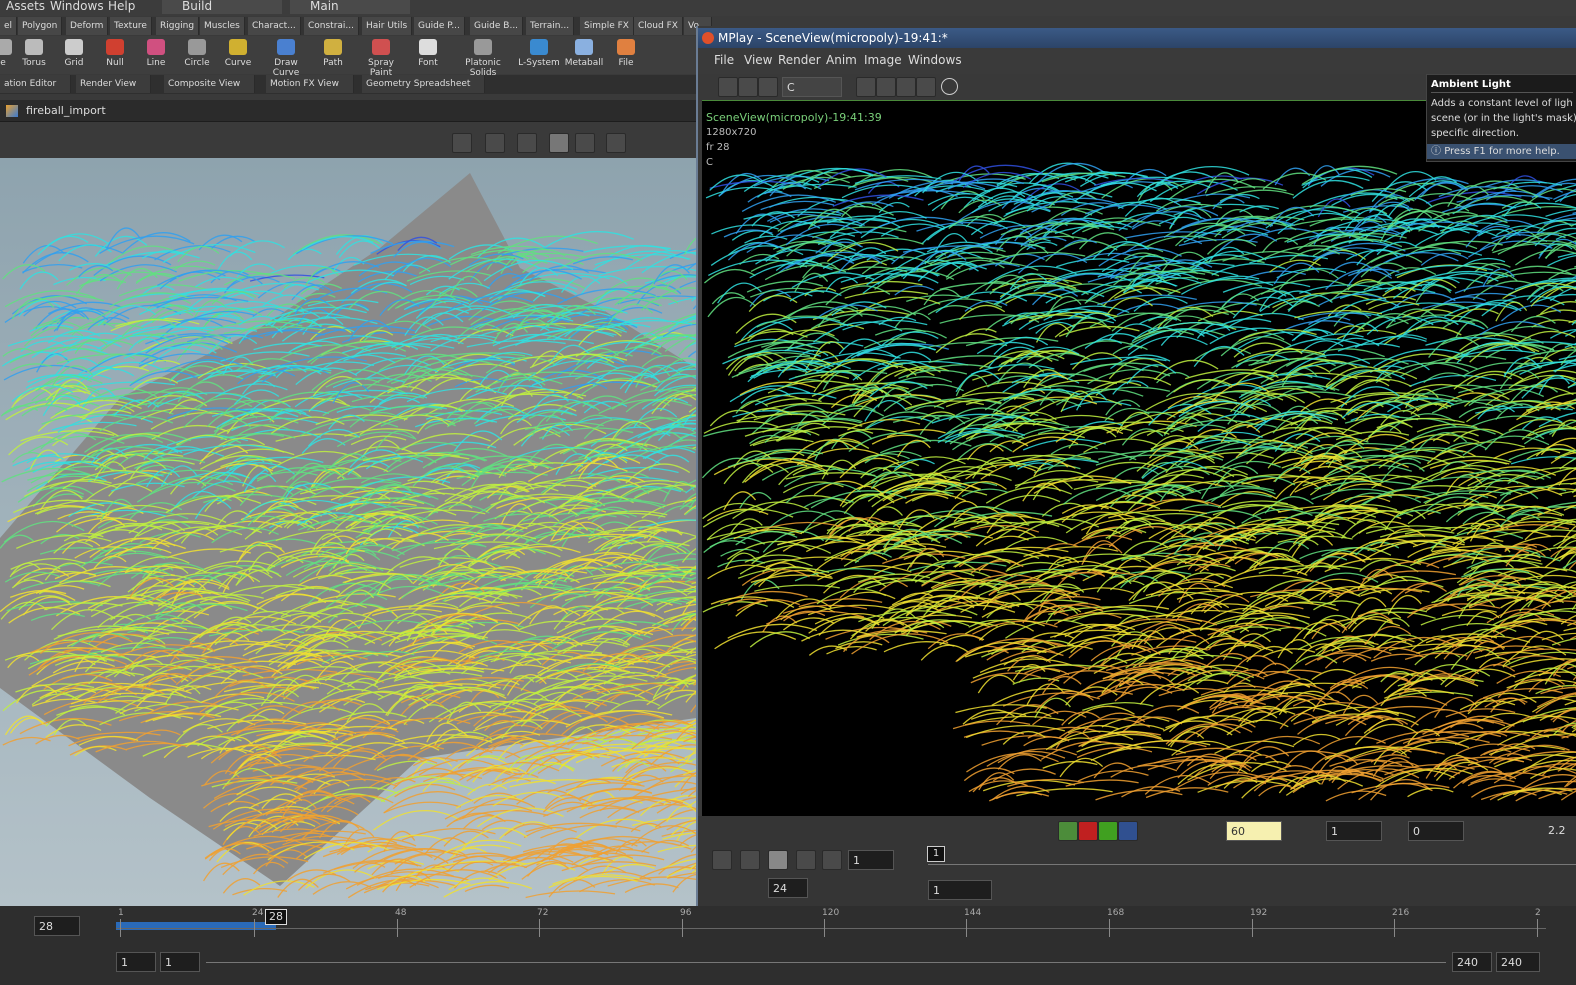 The width and height of the screenshot is (1576, 985). What do you see at coordinates (34, 52) in the screenshot?
I see `shelf-tool: Torus` at bounding box center [34, 52].